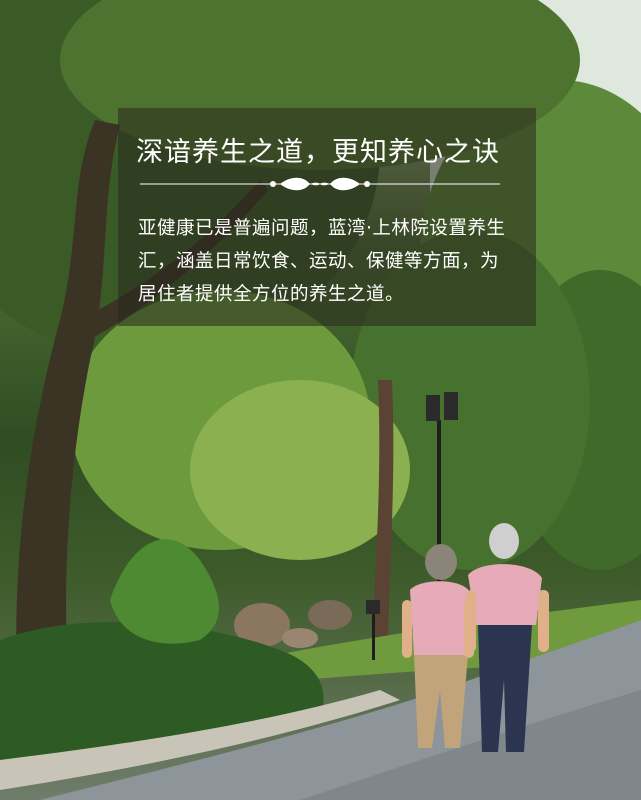  I want to click on fern-plant, so click(164, 591).